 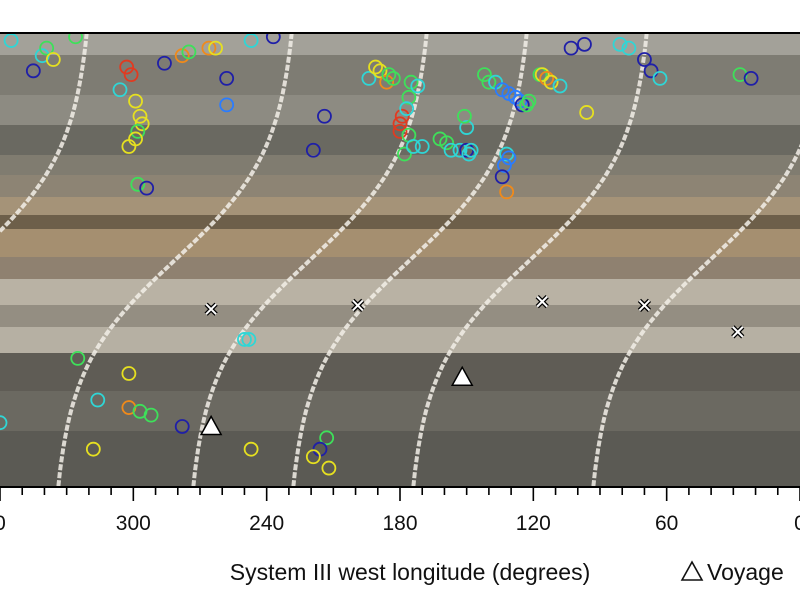 I want to click on x-axis-title: System III west longitude (degrees), so click(x=410, y=572).